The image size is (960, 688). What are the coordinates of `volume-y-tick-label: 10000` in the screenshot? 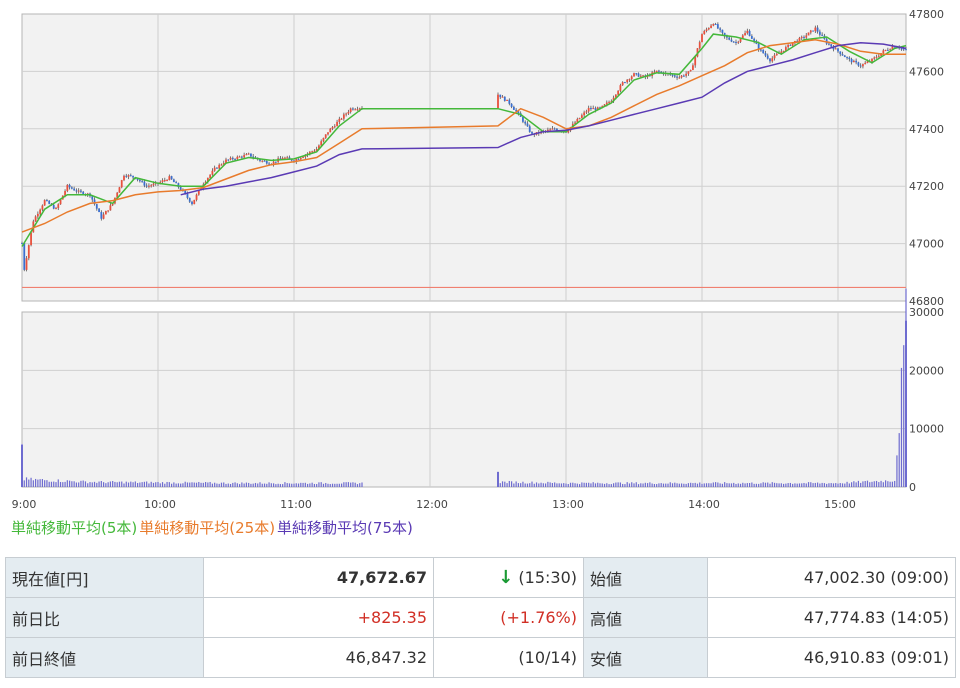 It's located at (926, 429).